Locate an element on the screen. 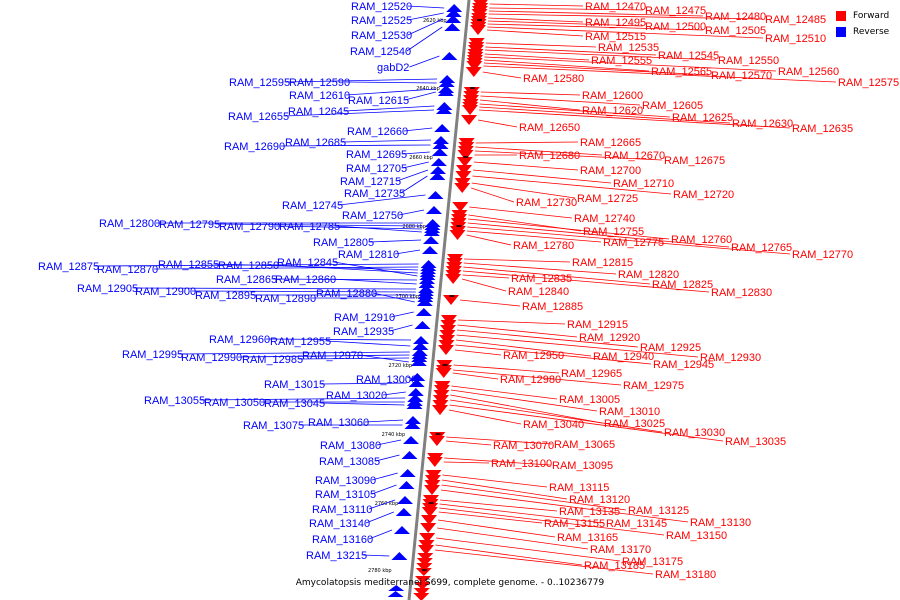 The width and height of the screenshot is (900, 600). gene-label-ram_12580: RAM_12580 is located at coordinates (553, 79).